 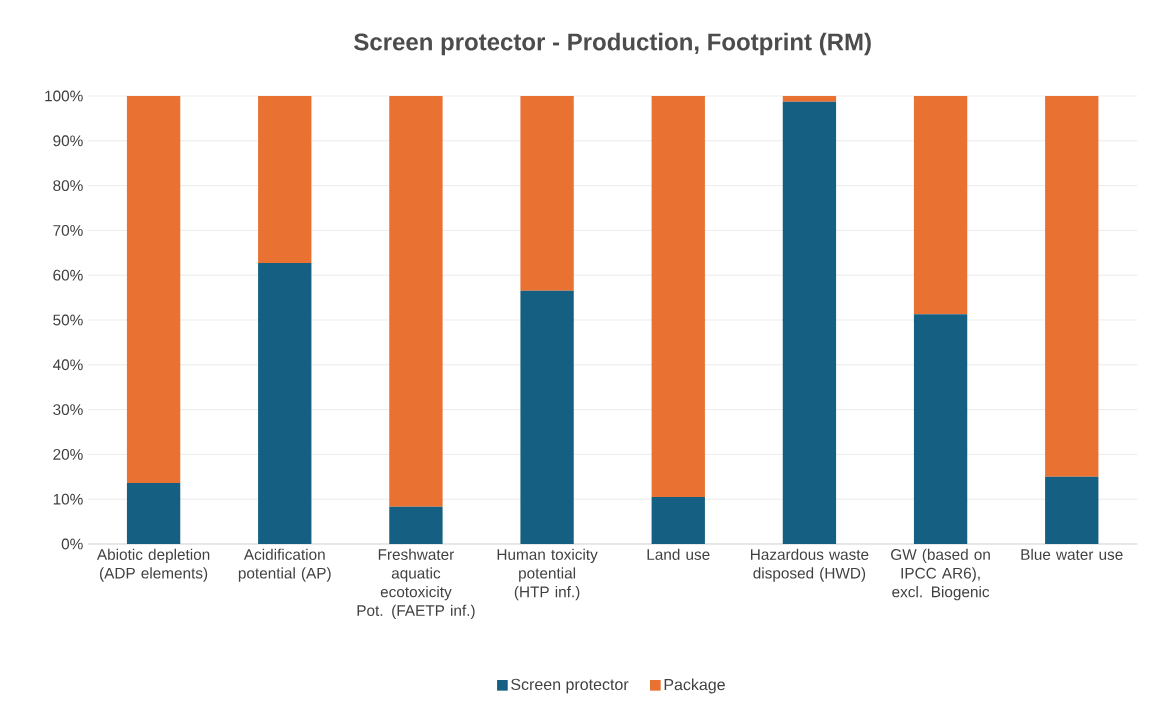 What do you see at coordinates (72, 544) in the screenshot?
I see `y-tick-label: 0%` at bounding box center [72, 544].